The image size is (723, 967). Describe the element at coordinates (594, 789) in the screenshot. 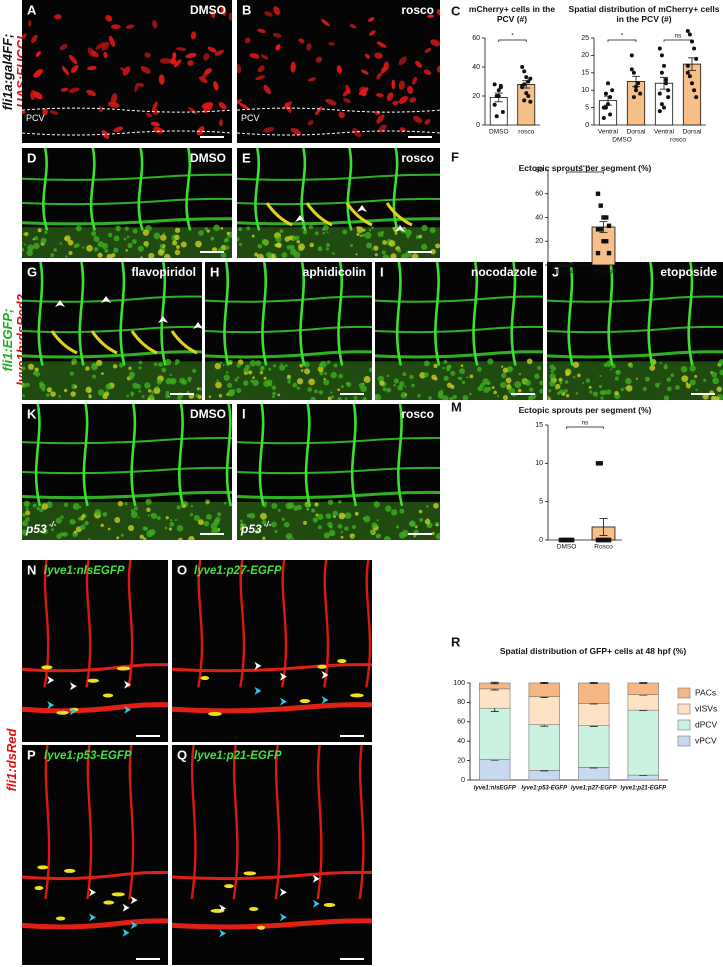

I see `x-tick-label: lyve1:p27-EGFP` at that location.